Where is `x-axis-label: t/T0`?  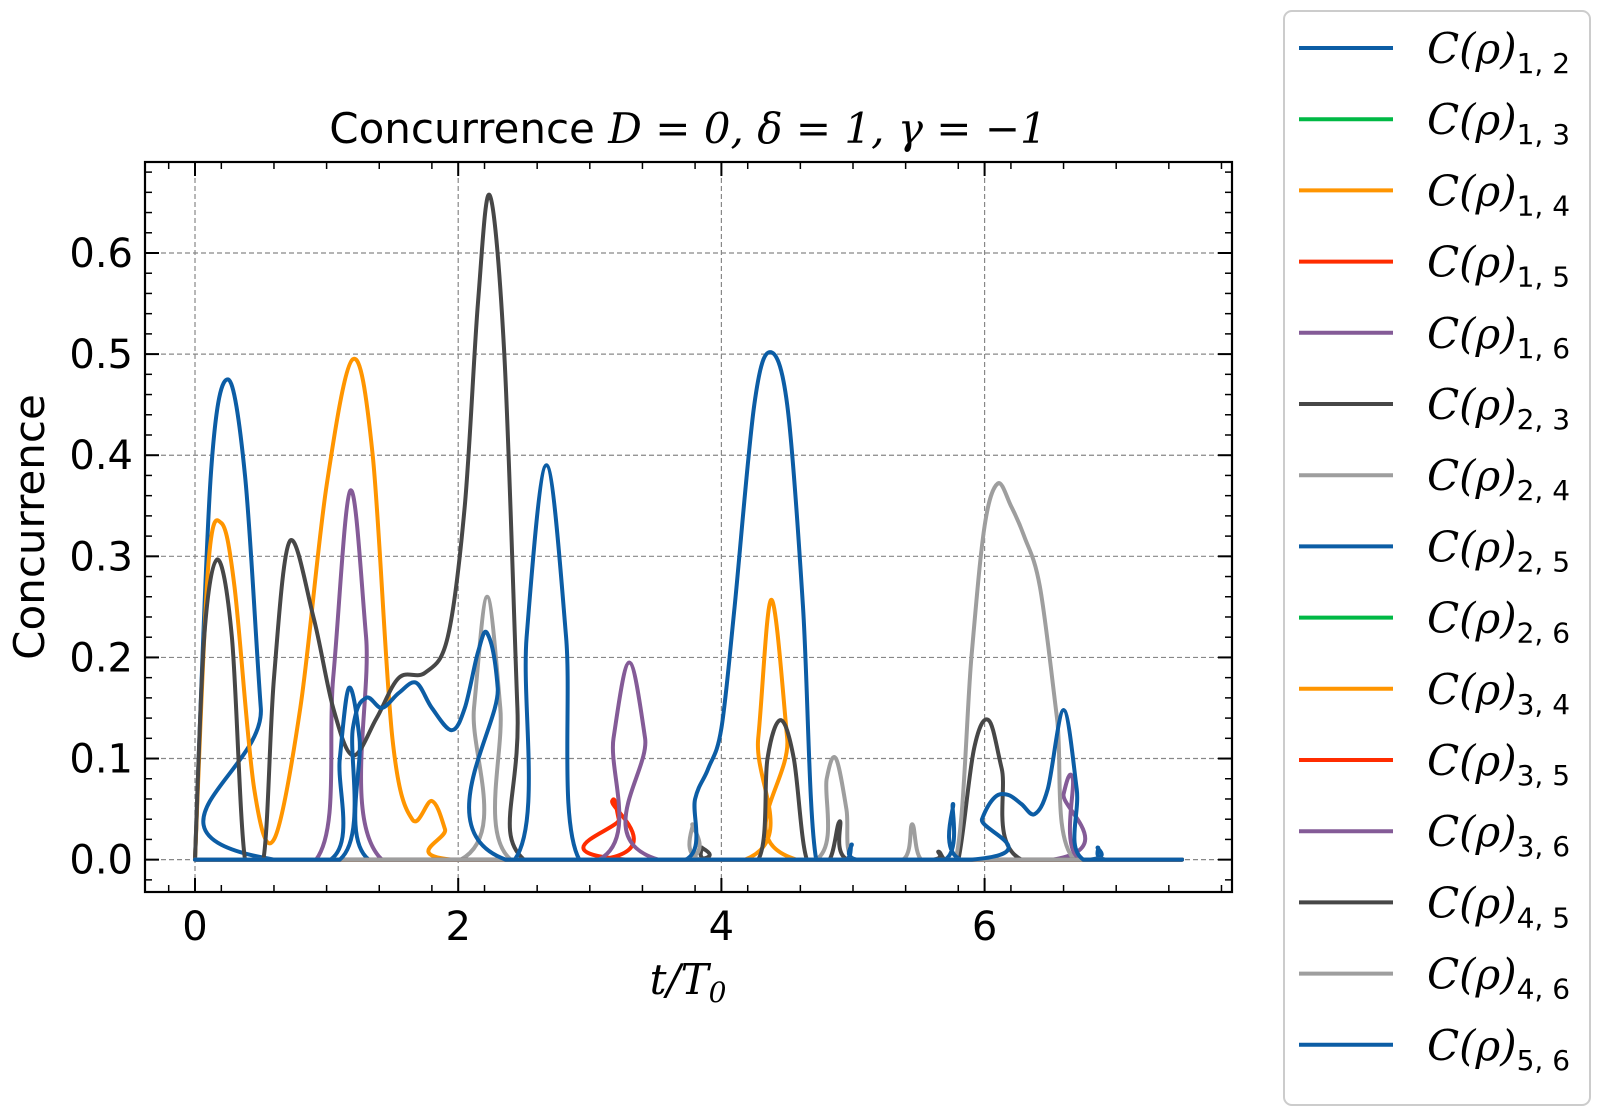 x-axis-label: t/T0 is located at coordinates (688, 982).